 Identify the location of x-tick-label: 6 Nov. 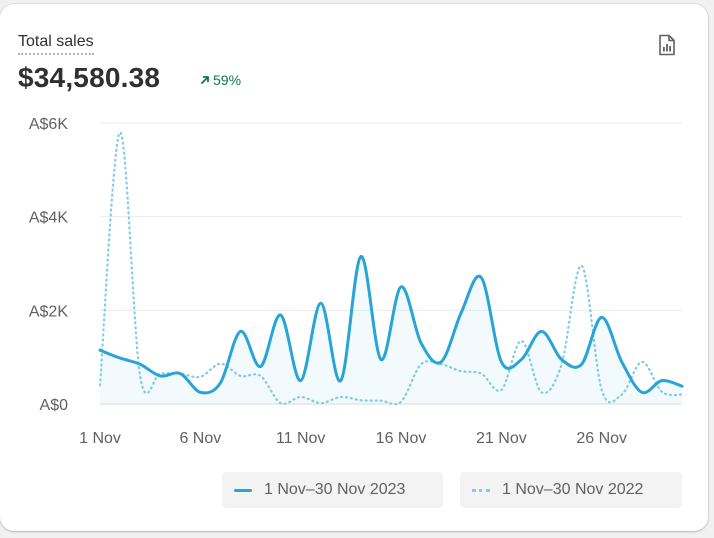
(200, 438).